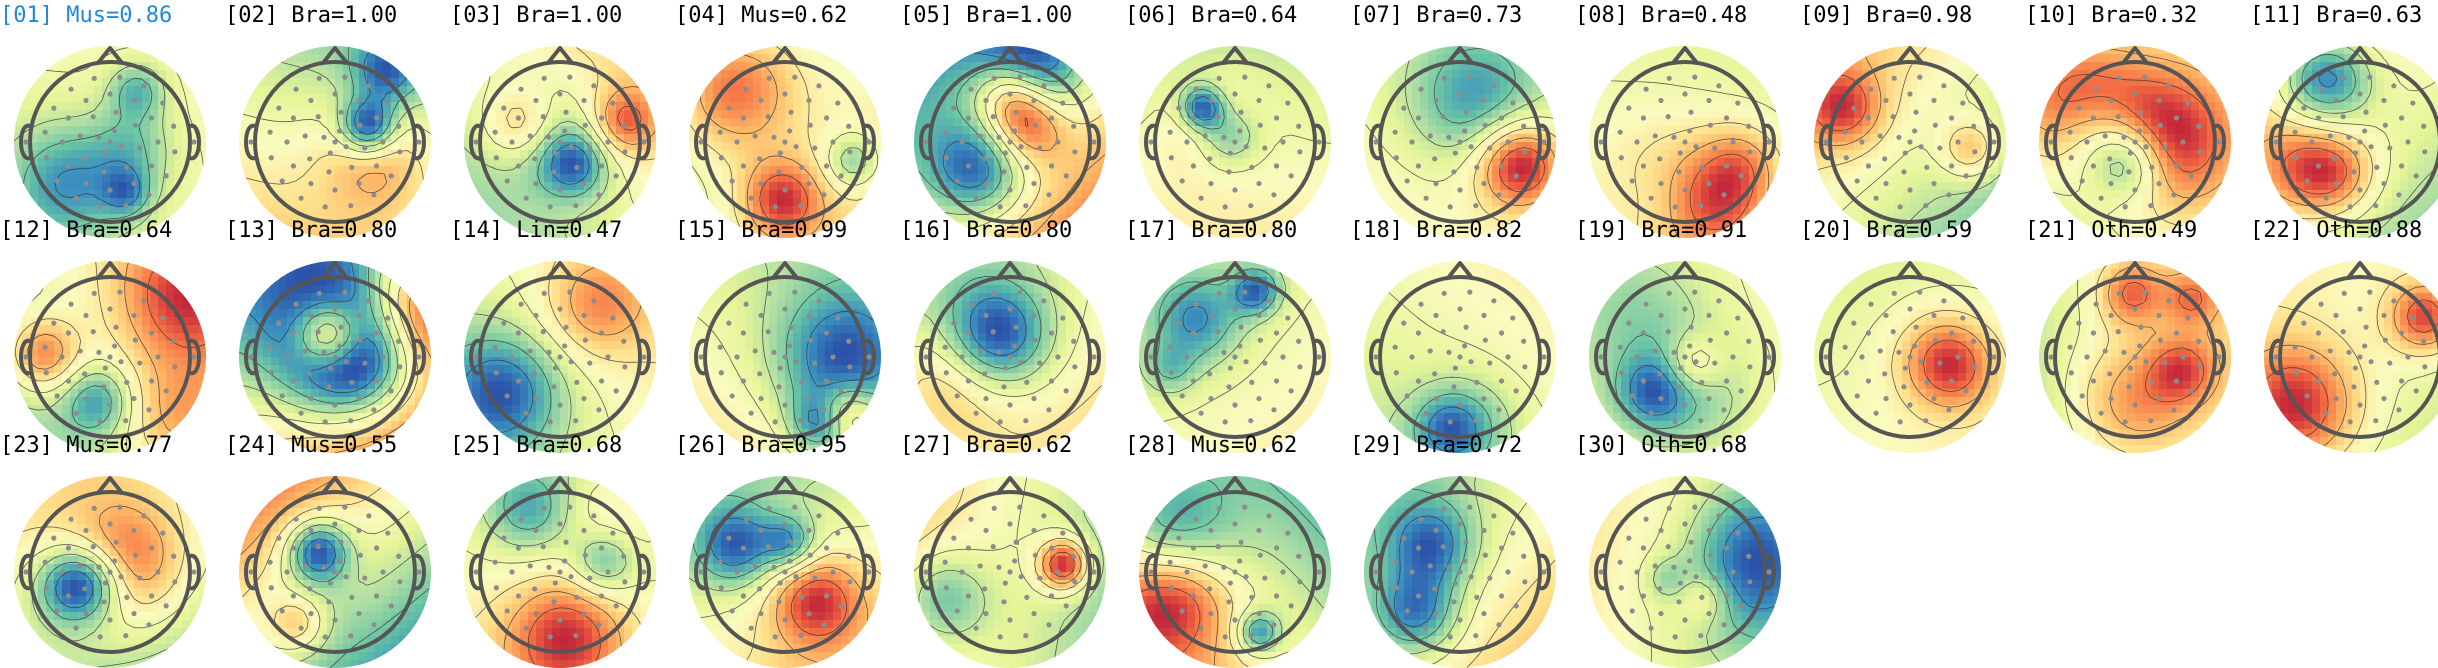 The height and width of the screenshot is (668, 2438). Describe the element at coordinates (110, 120) in the screenshot. I see `component-topomap-01: [01] Mus=0.86` at that location.